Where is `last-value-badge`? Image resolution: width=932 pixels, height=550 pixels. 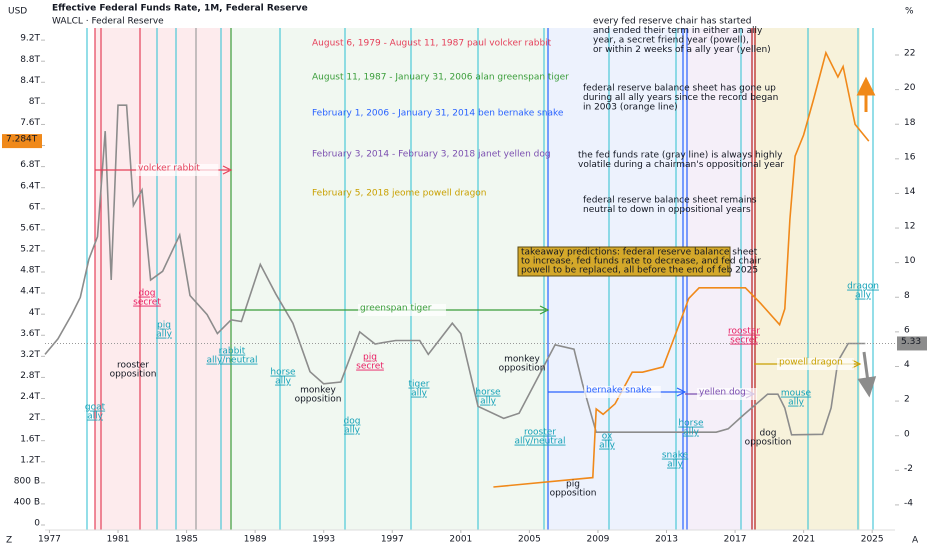 last-value-badge is located at coordinates (22, 141).